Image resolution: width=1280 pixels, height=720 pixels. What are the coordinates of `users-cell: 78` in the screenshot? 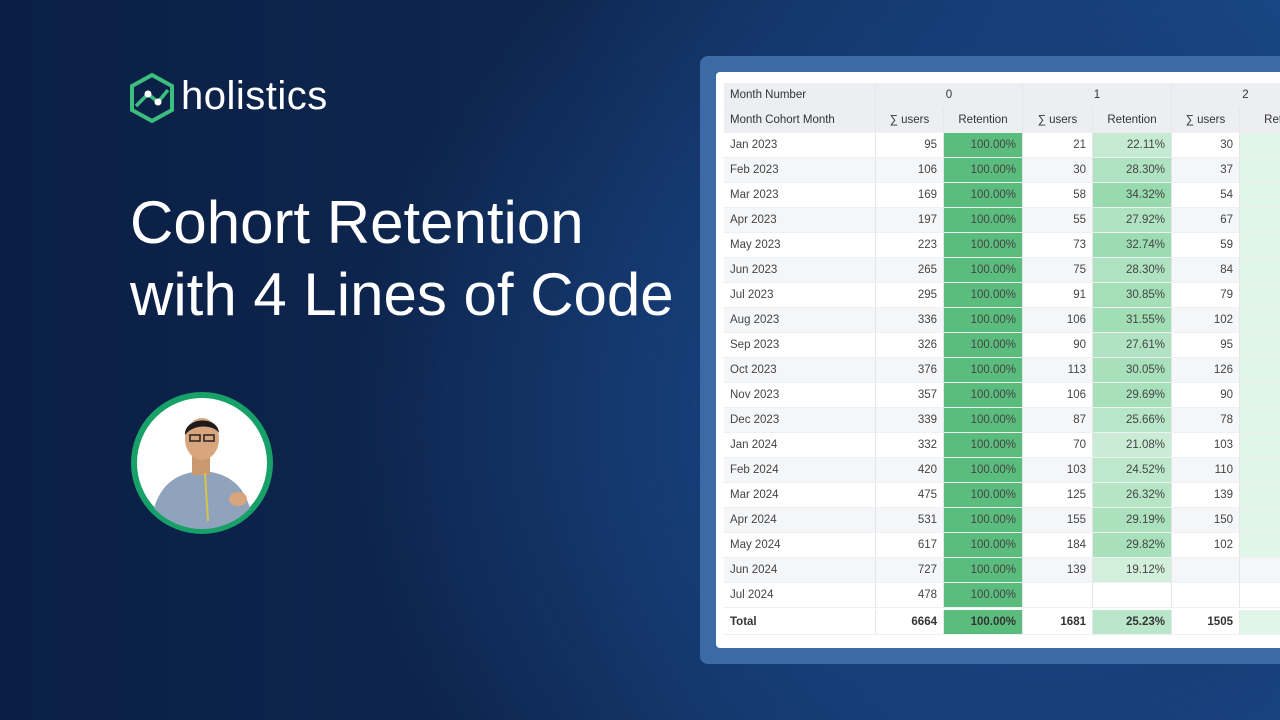 It's located at (1206, 420).